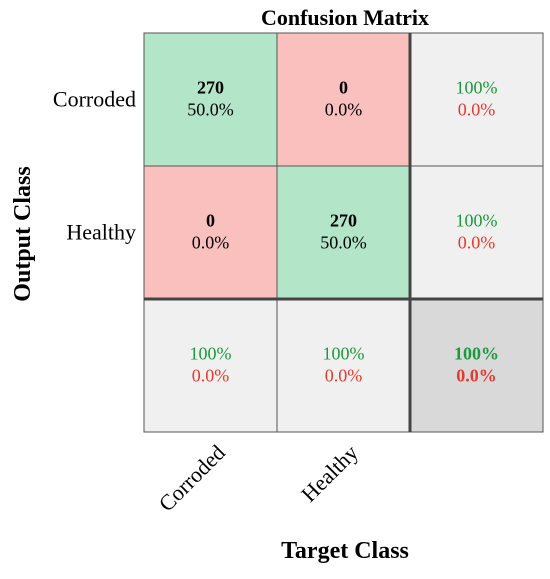 This screenshot has width=550, height=579. Describe the element at coordinates (344, 354) in the screenshot. I see `col-summary-2-label-line1: 100%` at that location.